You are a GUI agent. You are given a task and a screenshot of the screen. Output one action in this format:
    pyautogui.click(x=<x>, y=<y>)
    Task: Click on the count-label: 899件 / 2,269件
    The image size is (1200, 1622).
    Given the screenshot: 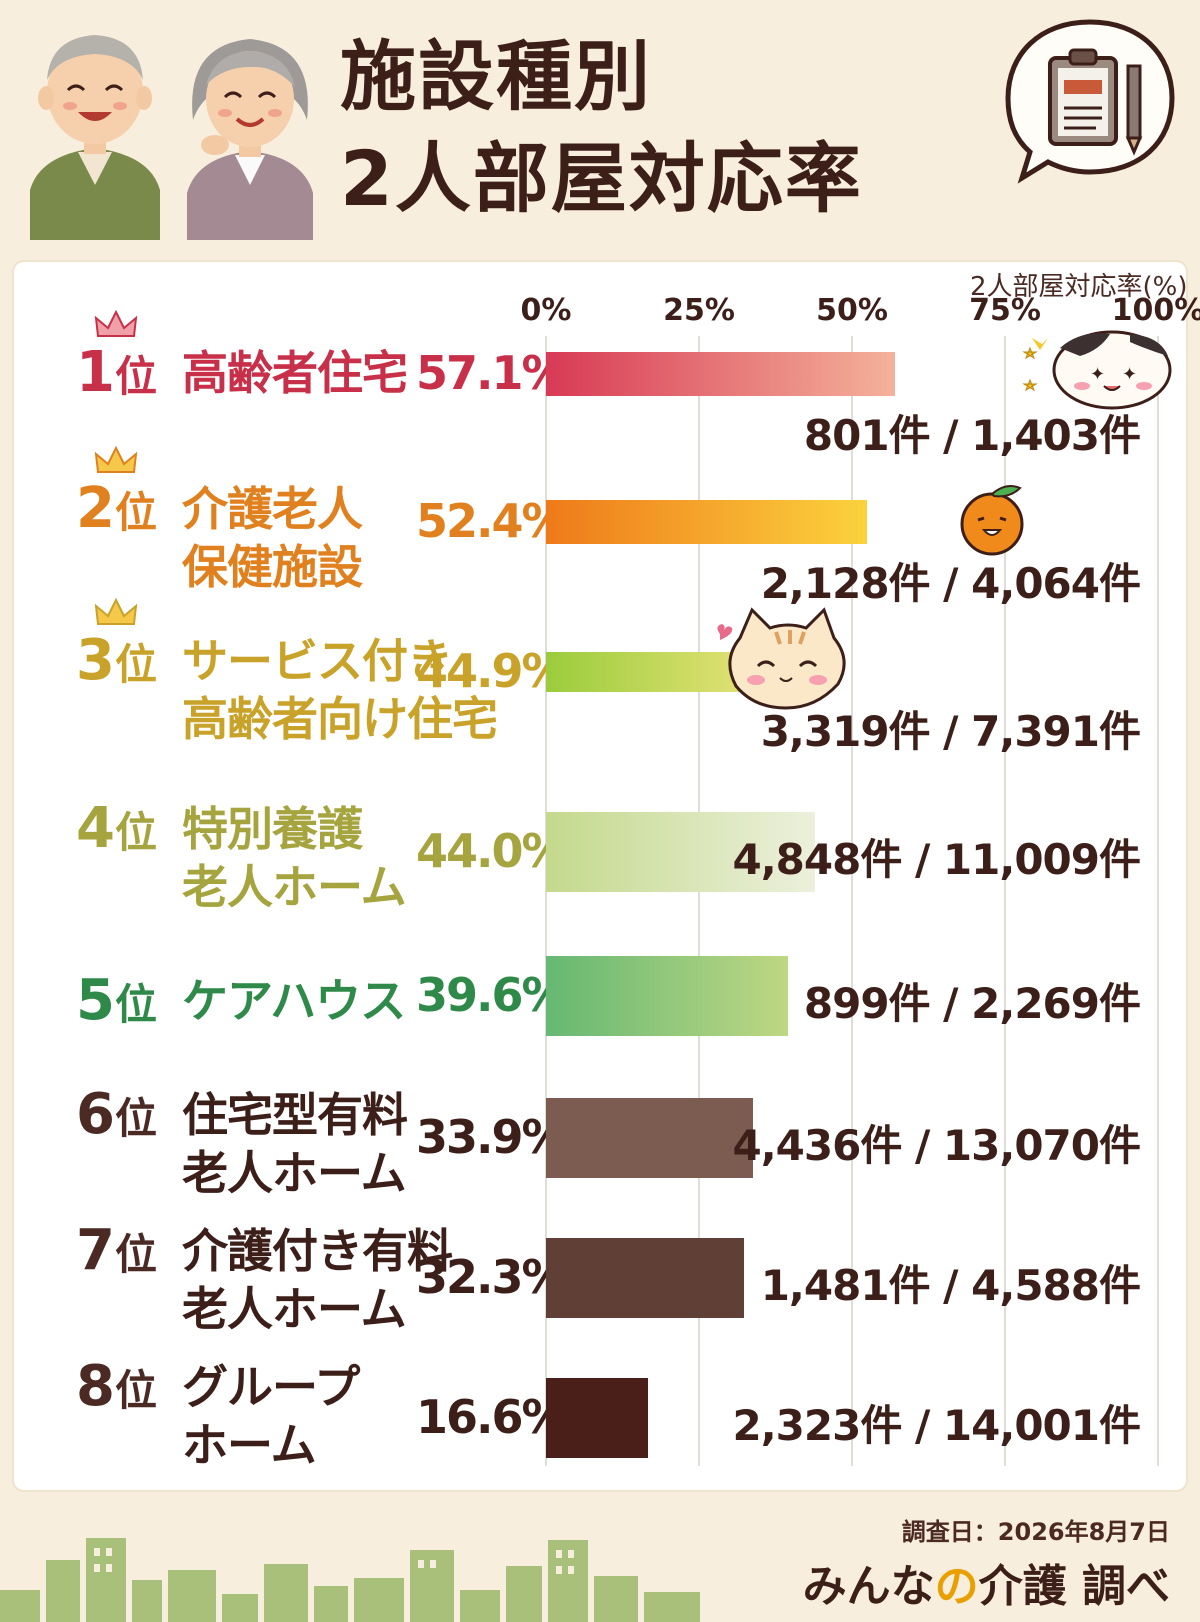 What is the action you would take?
    pyautogui.click(x=972, y=1003)
    